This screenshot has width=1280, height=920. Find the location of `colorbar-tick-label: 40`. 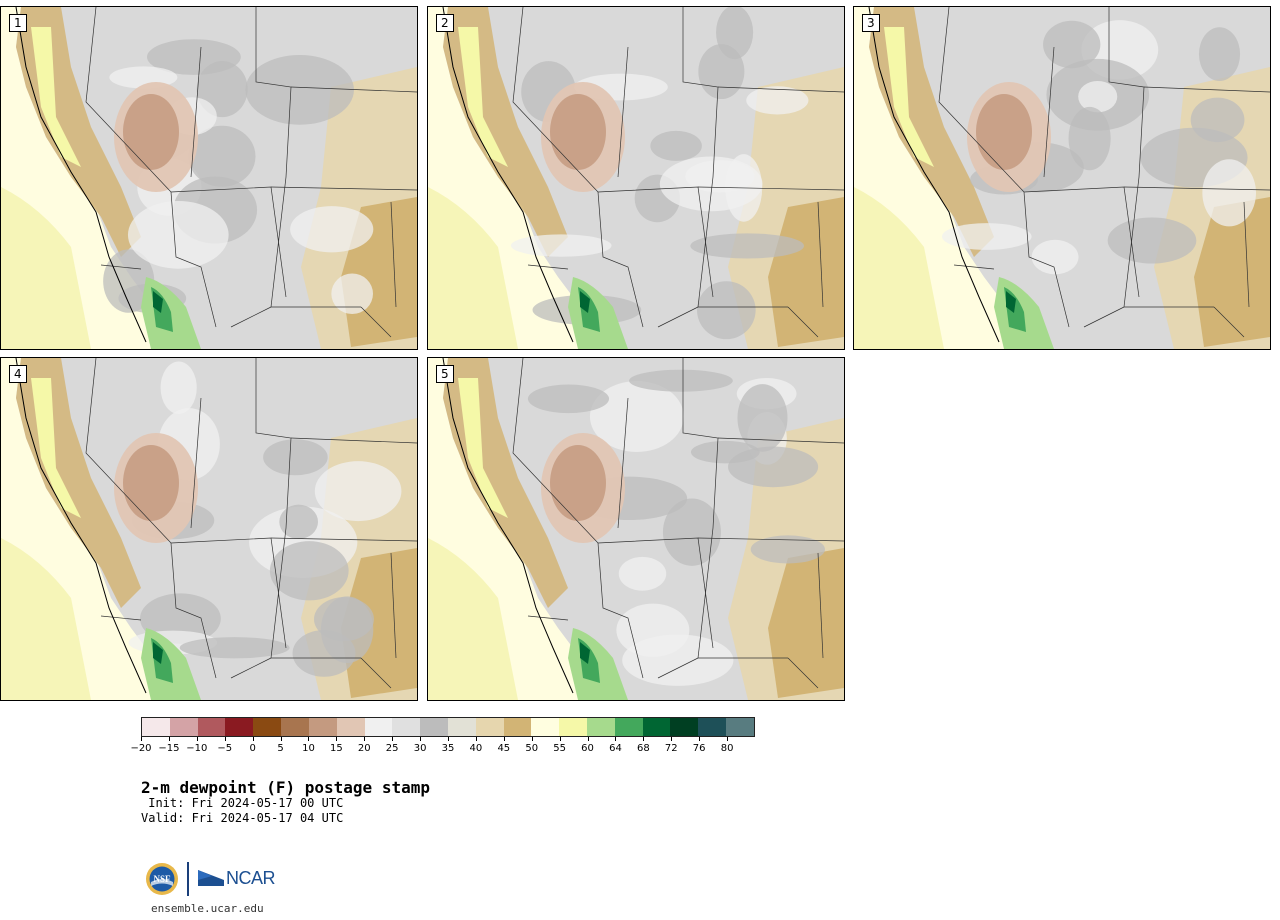

colorbar-tick-label: 40 is located at coordinates (476, 748).